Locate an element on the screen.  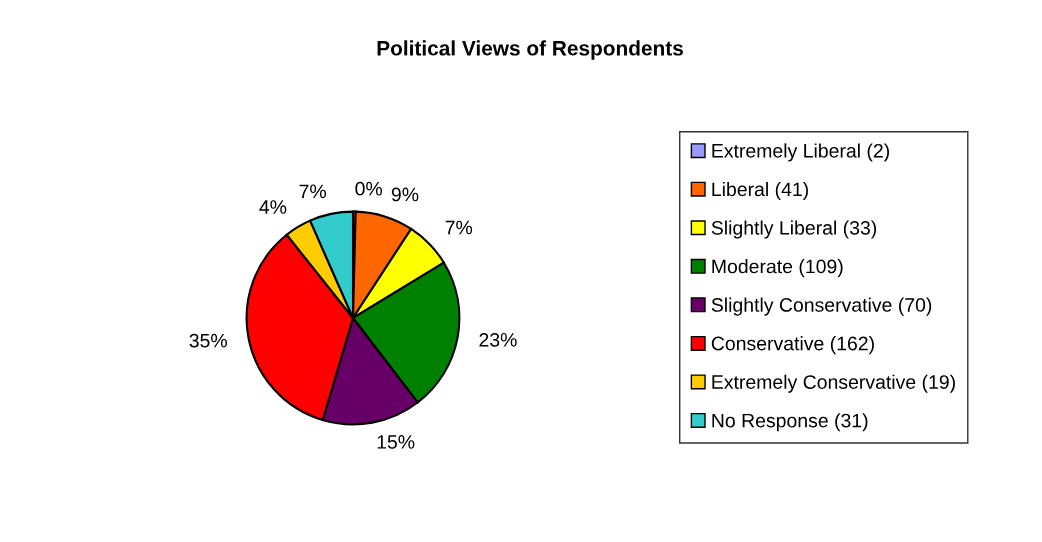
data-label: 0% is located at coordinates (369, 188).